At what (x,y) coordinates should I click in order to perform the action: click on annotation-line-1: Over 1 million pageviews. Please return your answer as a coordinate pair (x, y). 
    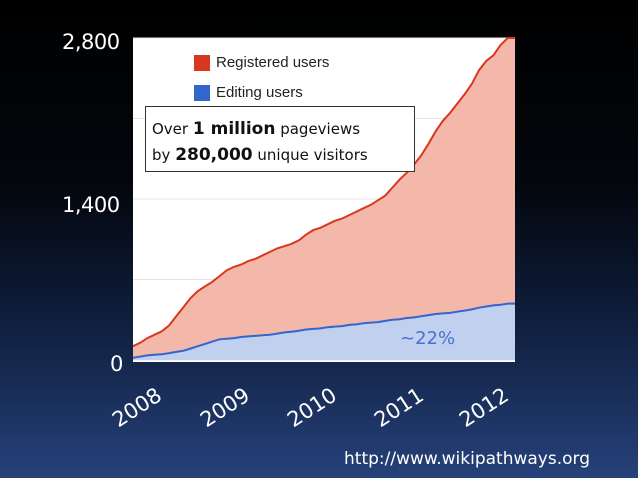
    Looking at the image, I should click on (256, 129).